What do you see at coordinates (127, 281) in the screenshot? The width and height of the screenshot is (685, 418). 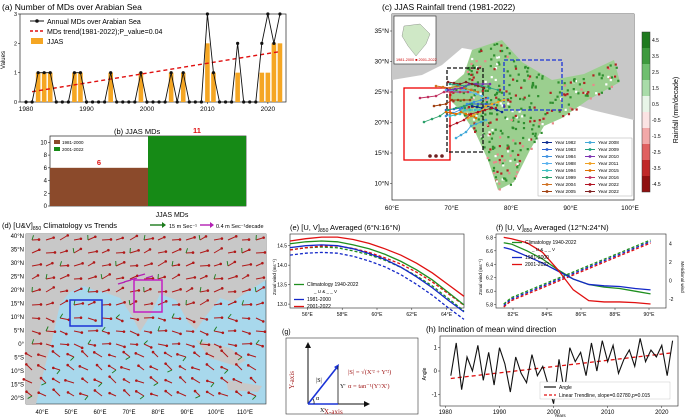 I see `trend-vector-significant` at bounding box center [127, 281].